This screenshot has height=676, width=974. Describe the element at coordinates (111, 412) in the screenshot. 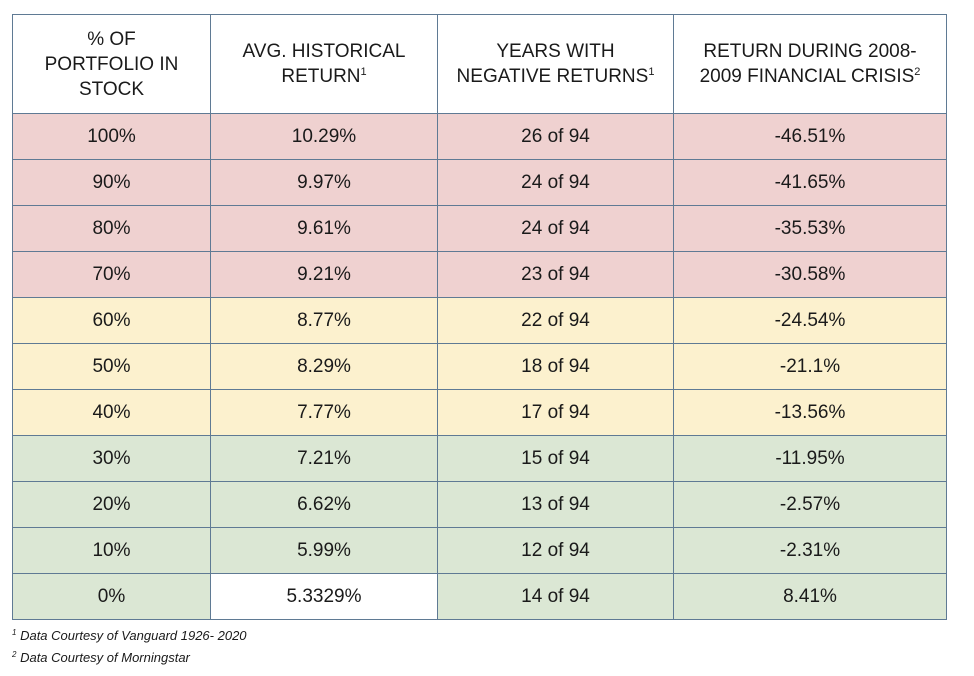

I see `cell-stock-percent: 40%` at that location.